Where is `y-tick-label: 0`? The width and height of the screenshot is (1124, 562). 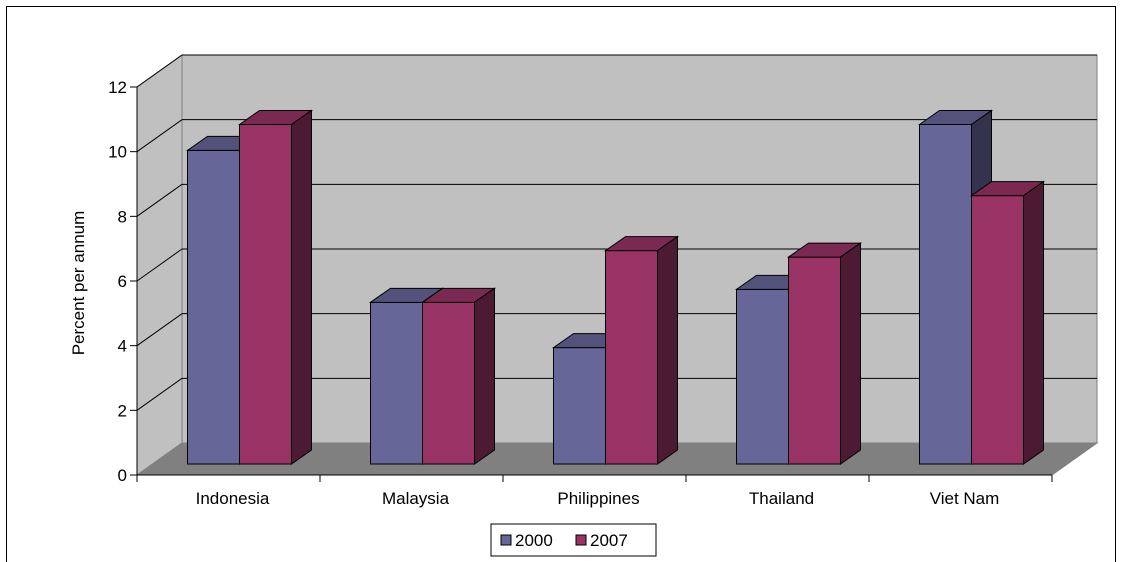
y-tick-label: 0 is located at coordinates (122, 475).